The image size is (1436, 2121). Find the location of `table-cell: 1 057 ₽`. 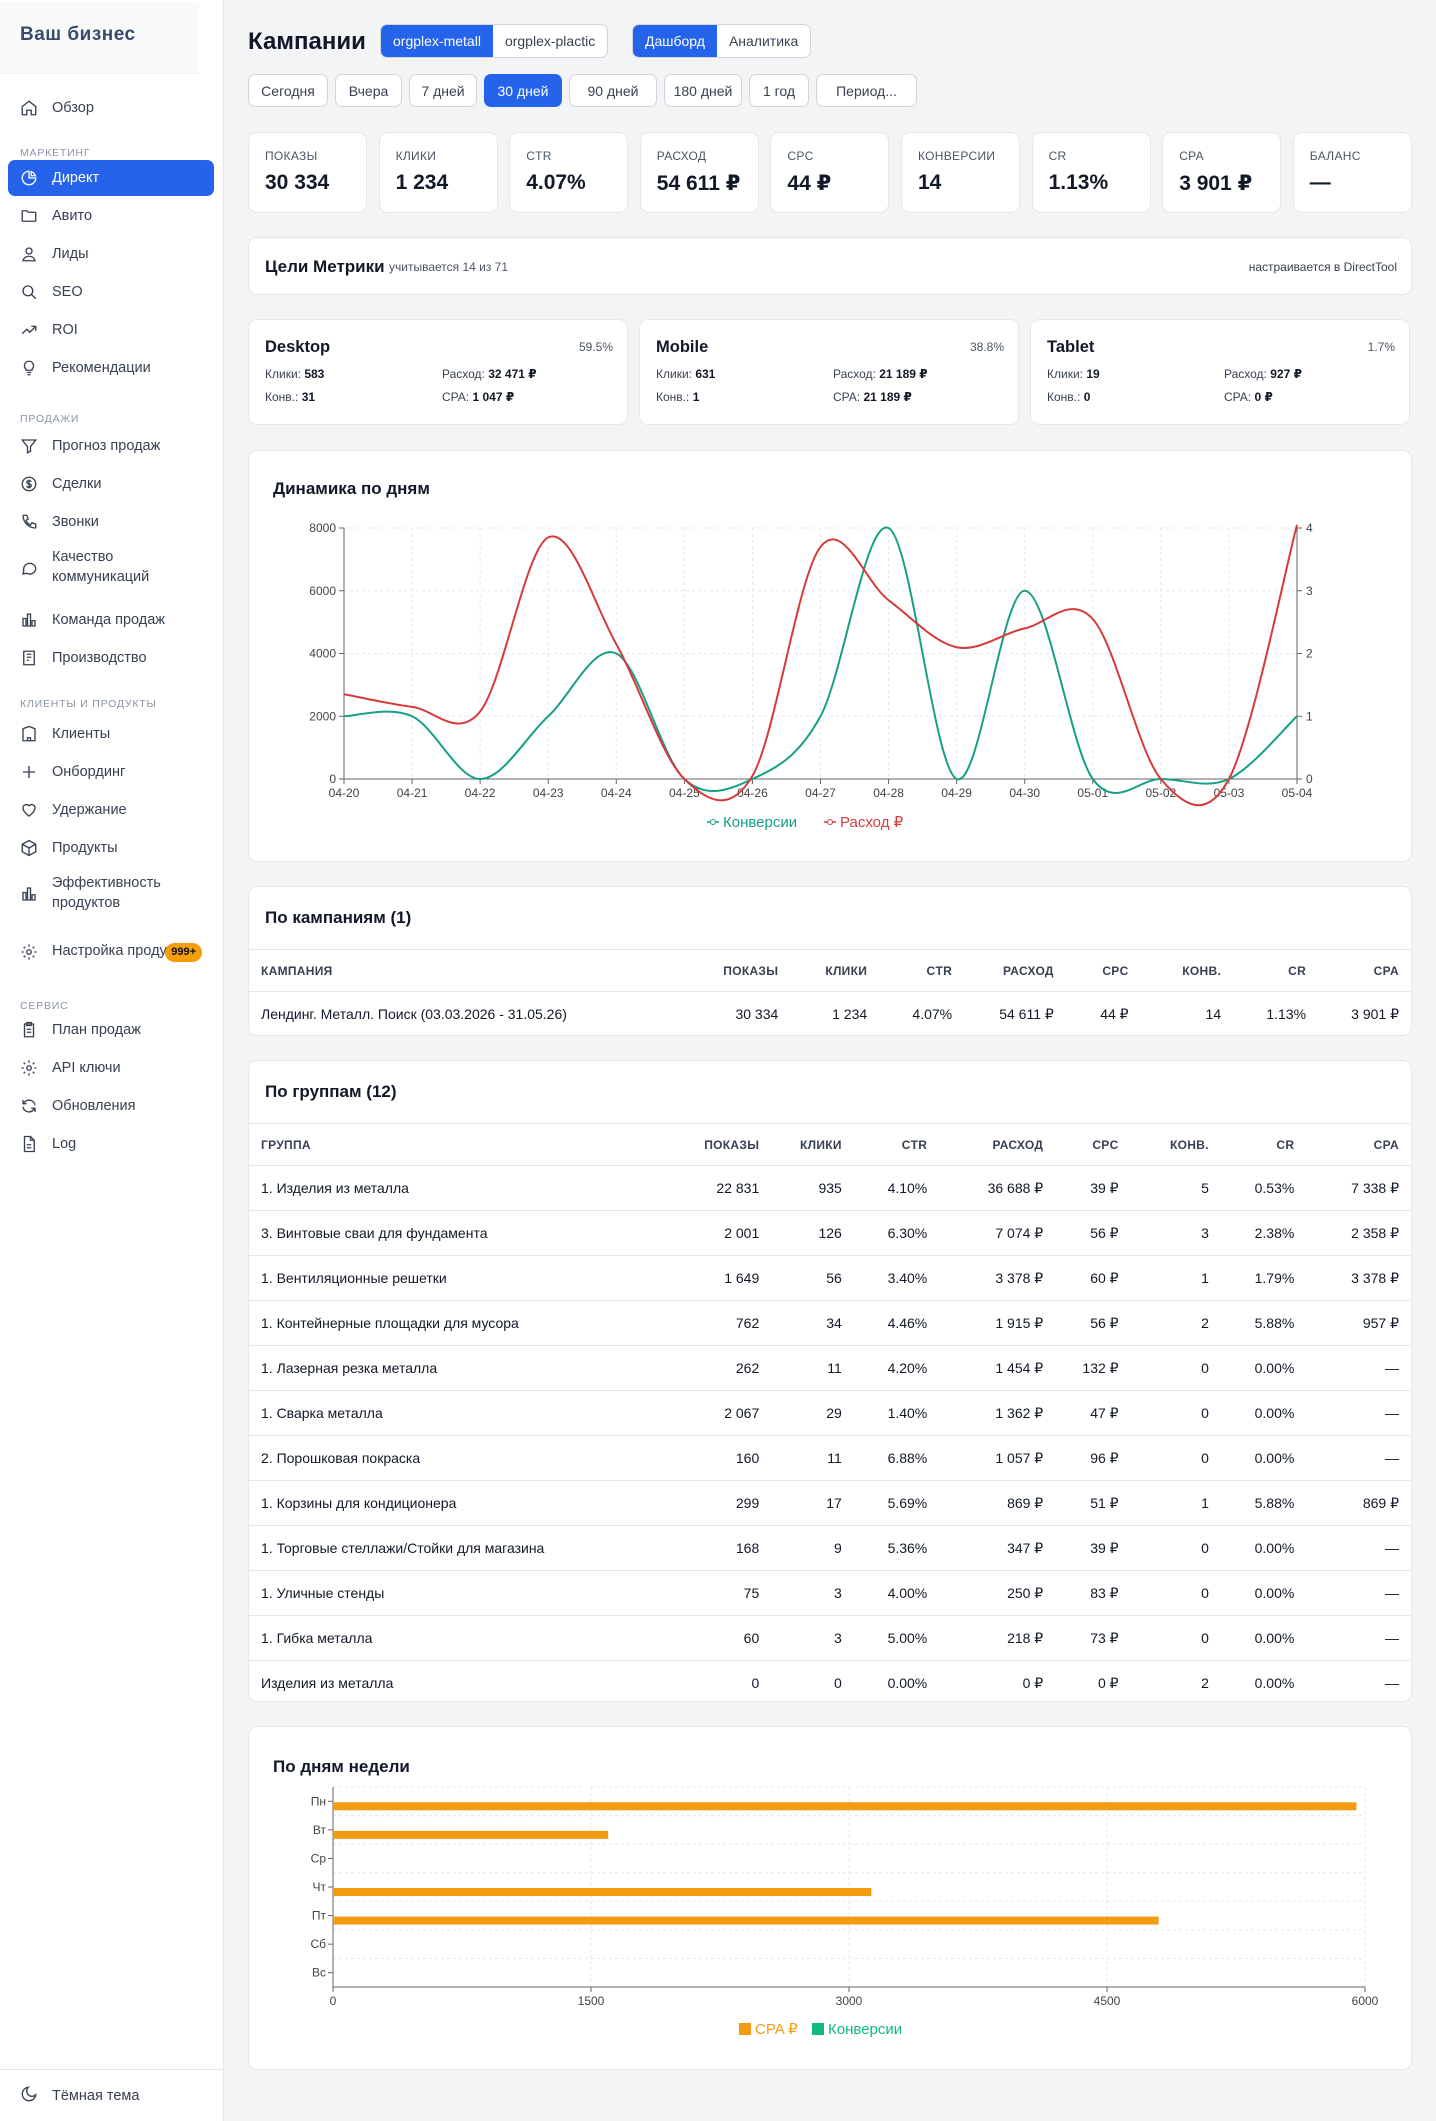

table-cell: 1 057 ₽ is located at coordinates (997, 1458).